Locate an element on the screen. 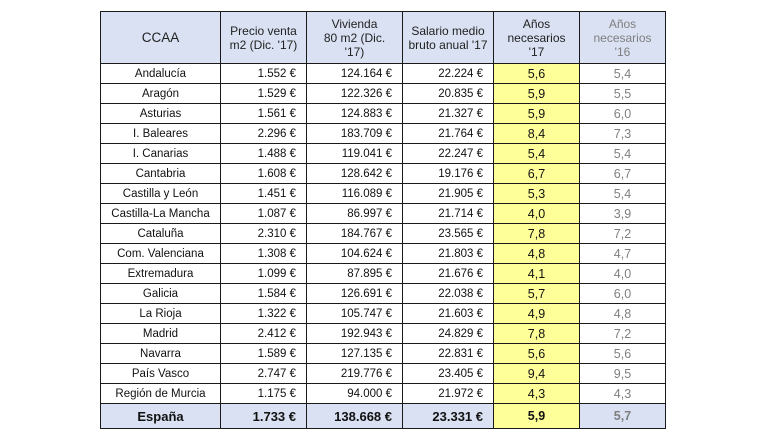 Image resolution: width=768 pixels, height=444 pixels. table-row: Extremadura 1.099 €87.895 €21.676 €4,1 4,0 is located at coordinates (383, 273).